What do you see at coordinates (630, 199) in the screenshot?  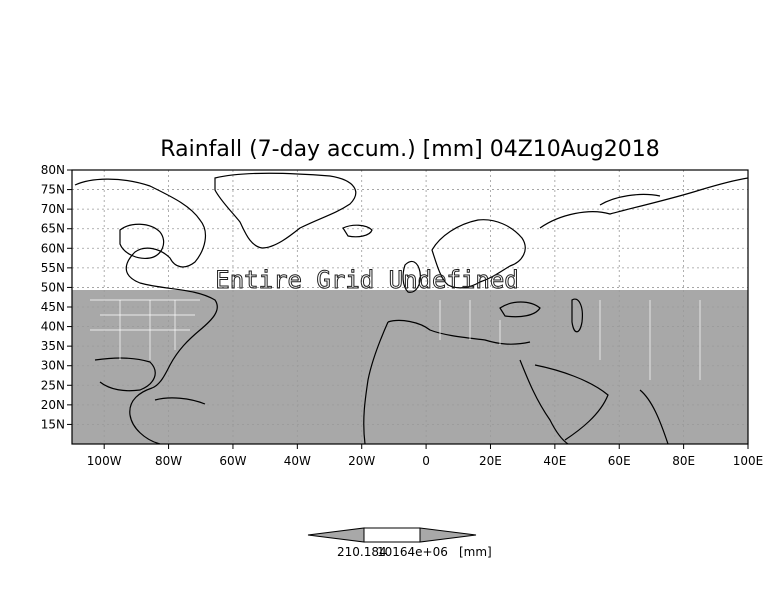 I see `siberia-coast` at bounding box center [630, 199].